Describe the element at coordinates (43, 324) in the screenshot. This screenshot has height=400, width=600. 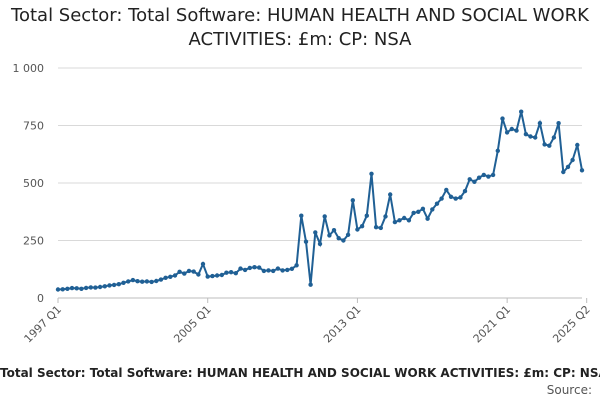
I see `x-tick-label: 1997 Q1` at that location.